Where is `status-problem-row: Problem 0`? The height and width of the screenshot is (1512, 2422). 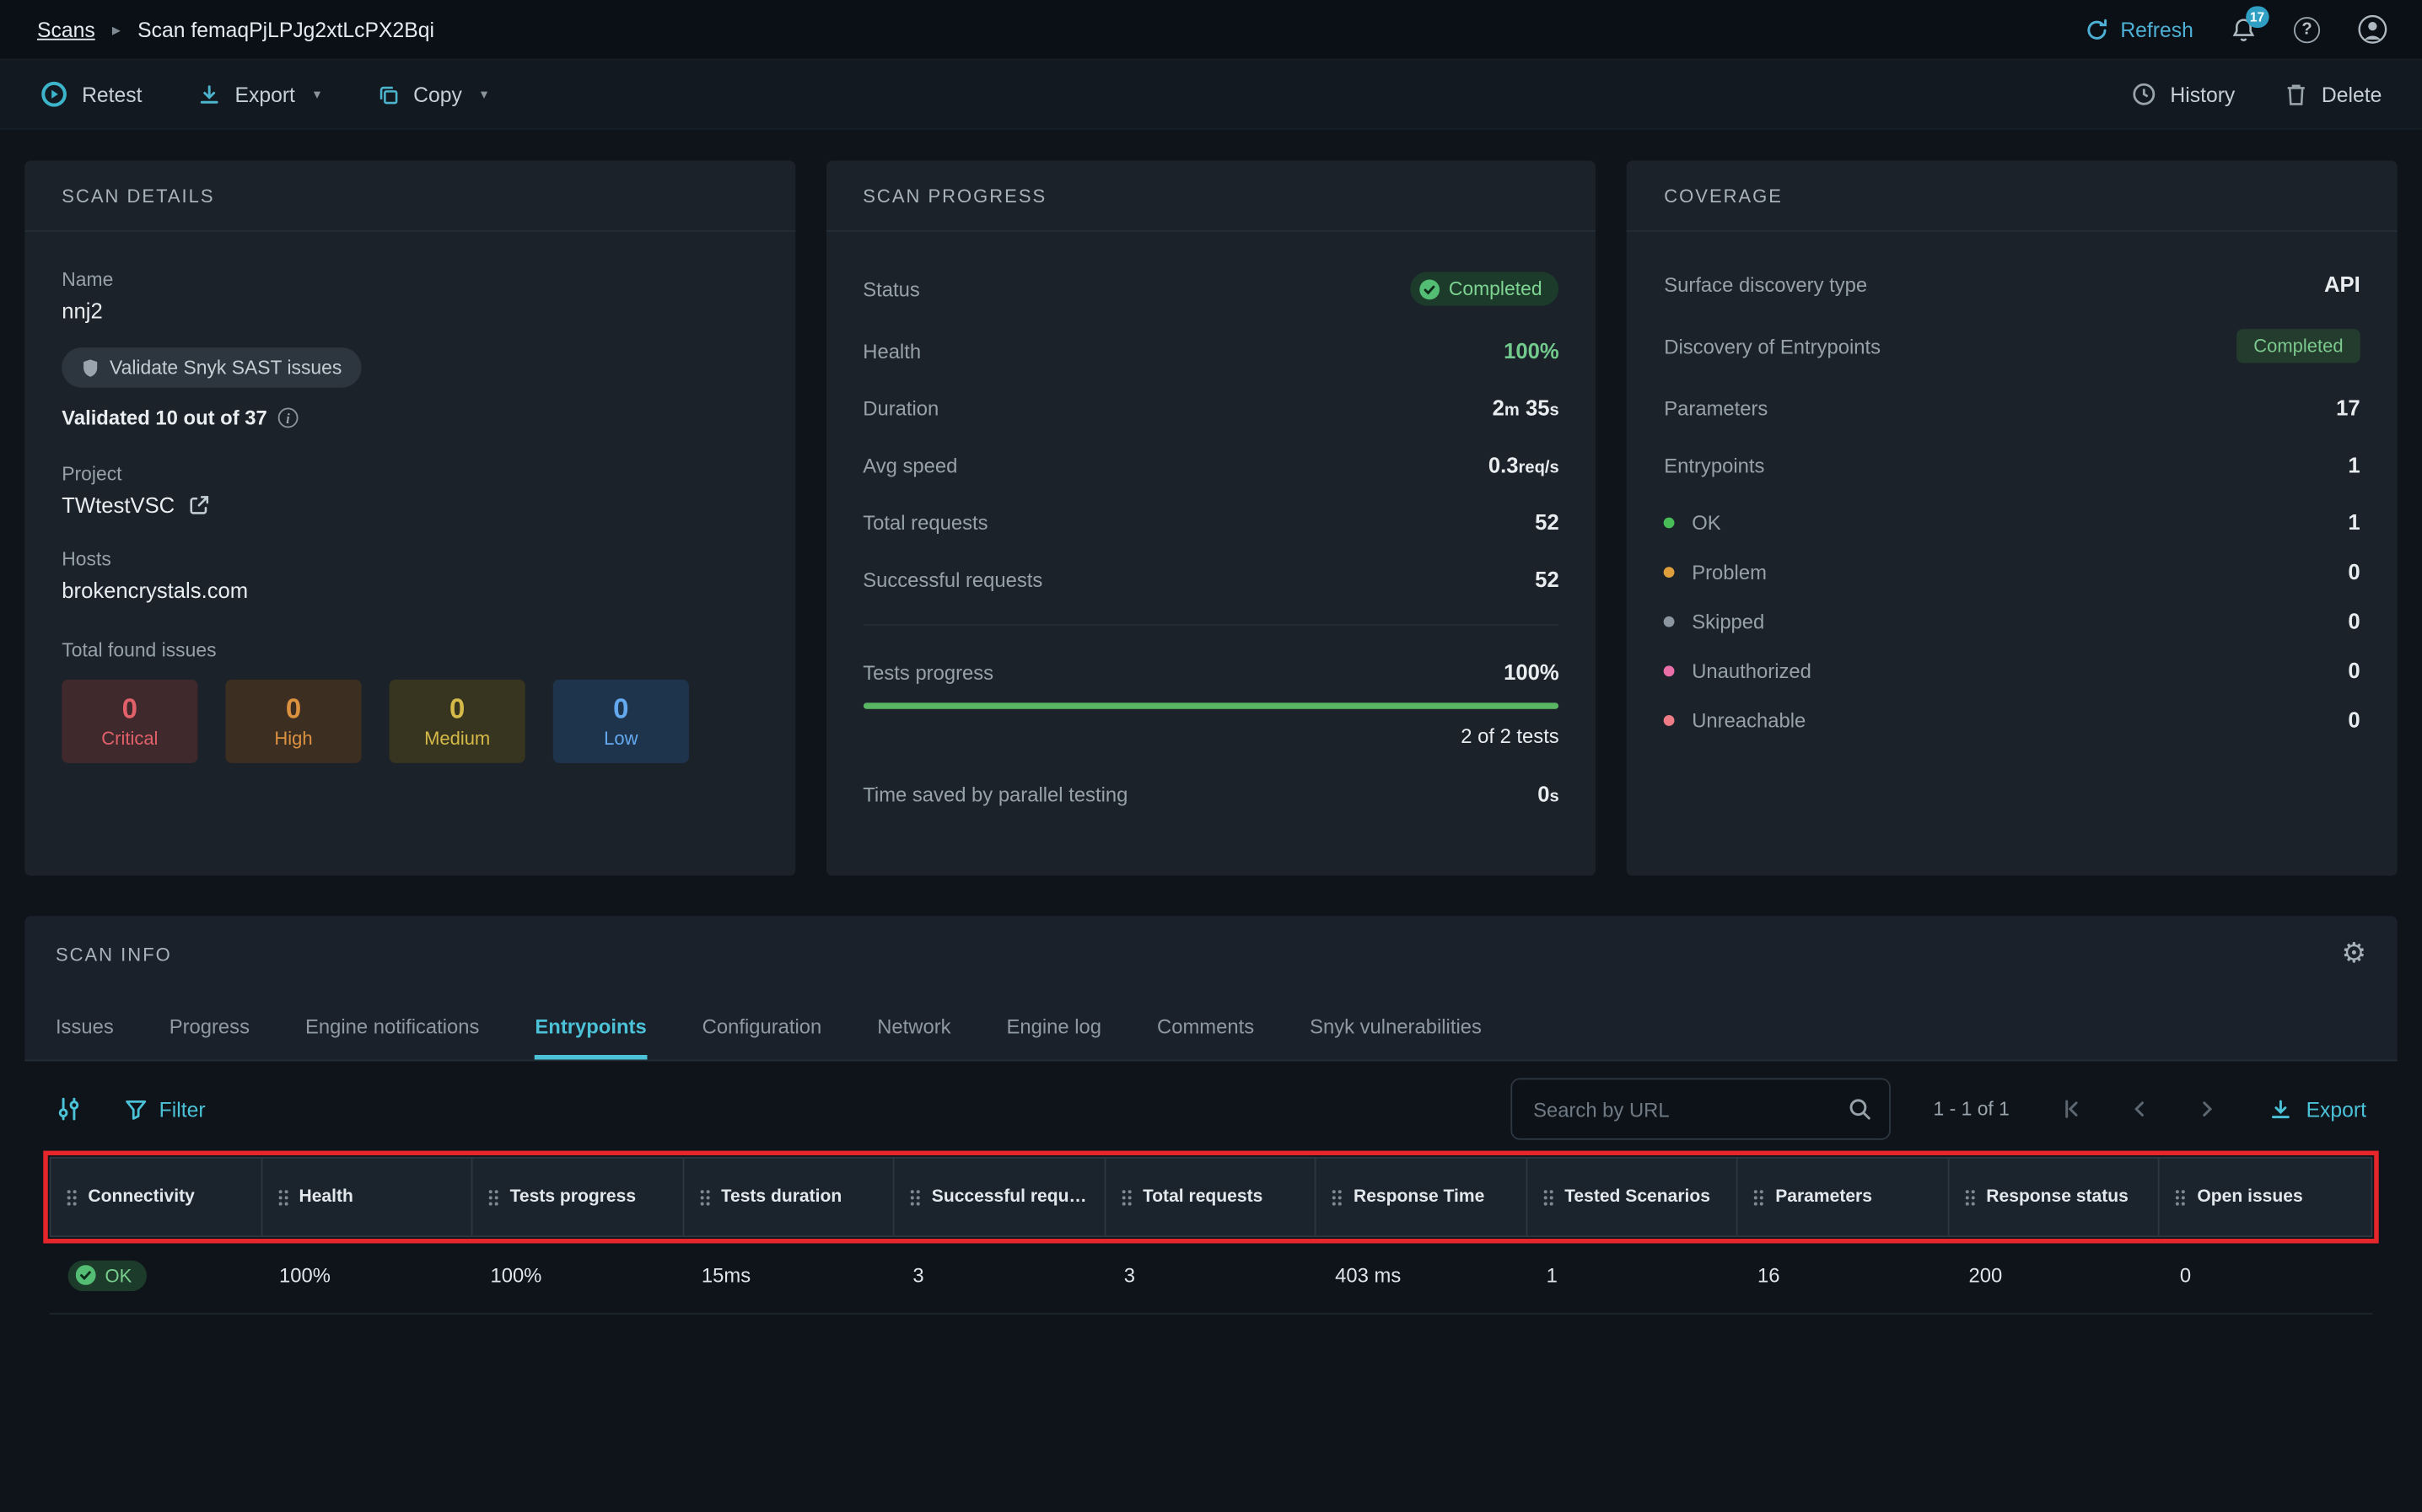
status-problem-row: Problem 0 is located at coordinates (2012, 571).